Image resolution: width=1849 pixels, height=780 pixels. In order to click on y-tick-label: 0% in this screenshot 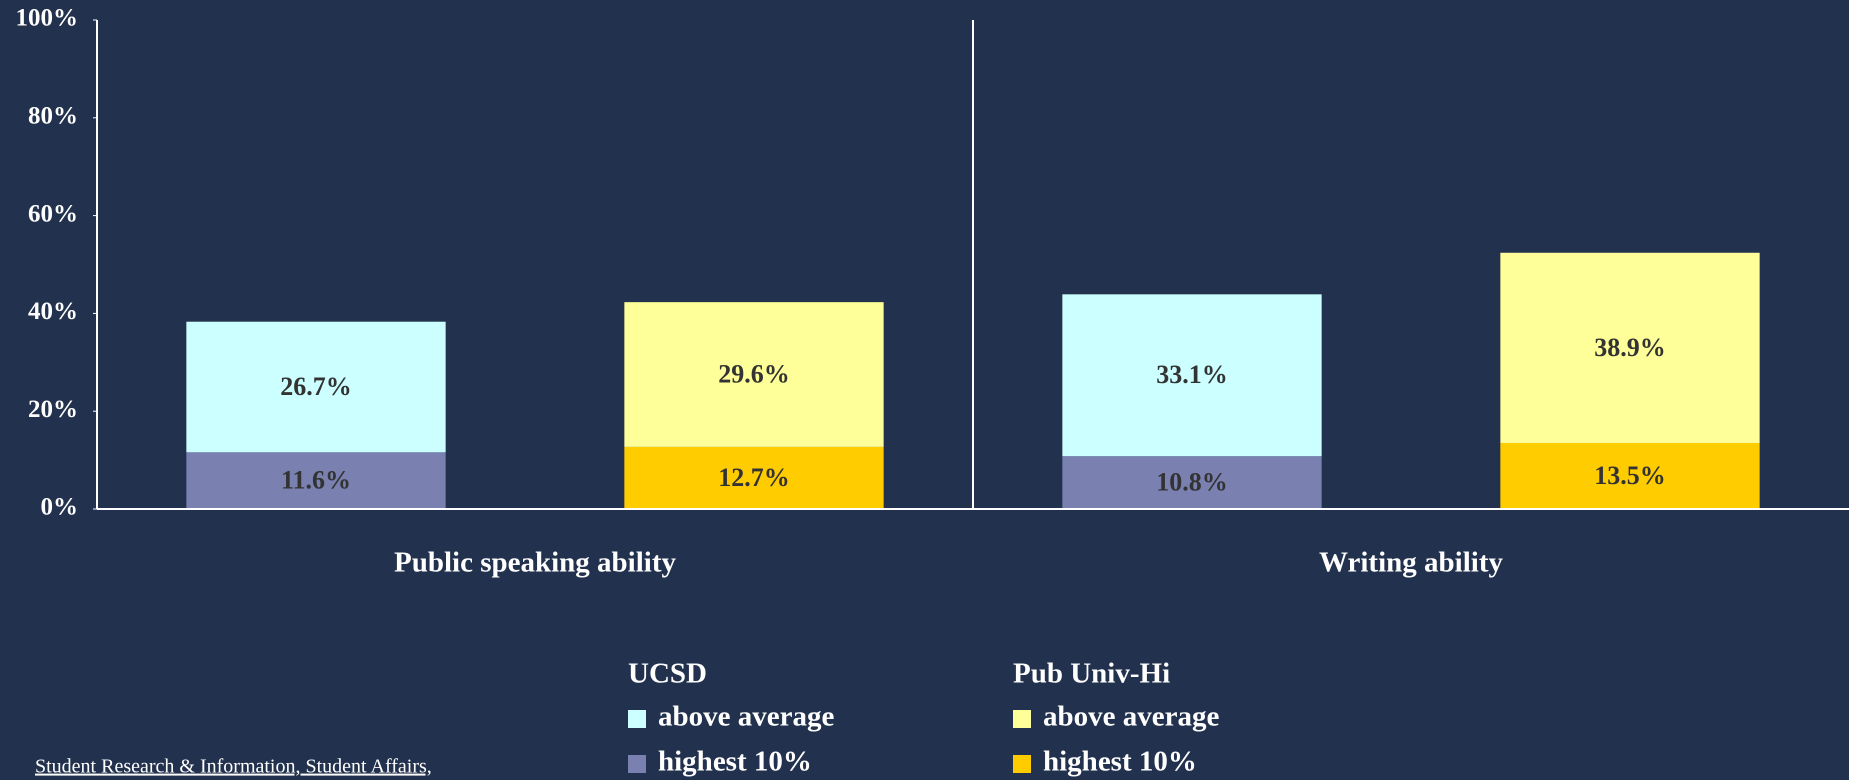, I will do `click(60, 507)`.